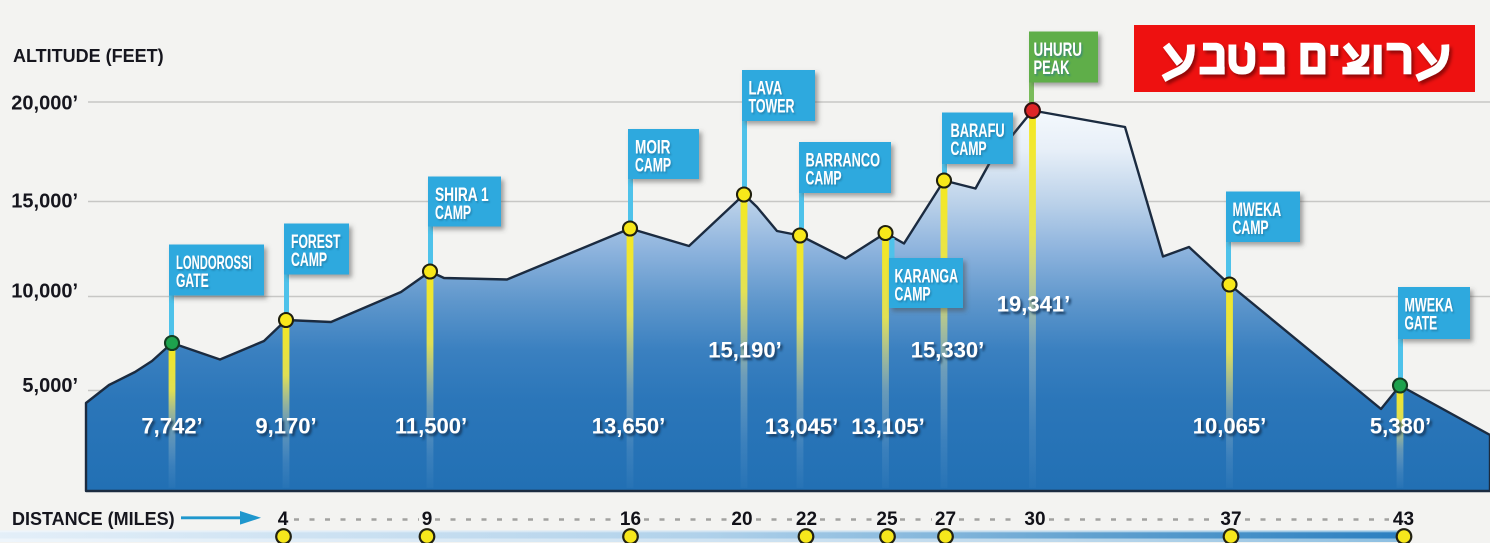  What do you see at coordinates (1058, 50) in the screenshot?
I see `svg-text: UHURU` at bounding box center [1058, 50].